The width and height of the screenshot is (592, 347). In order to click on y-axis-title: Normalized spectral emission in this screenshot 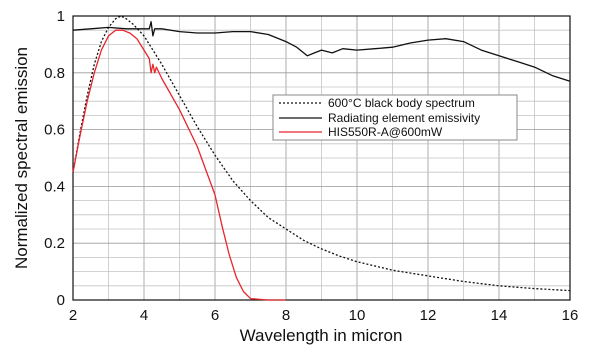, I will do `click(21, 158)`.